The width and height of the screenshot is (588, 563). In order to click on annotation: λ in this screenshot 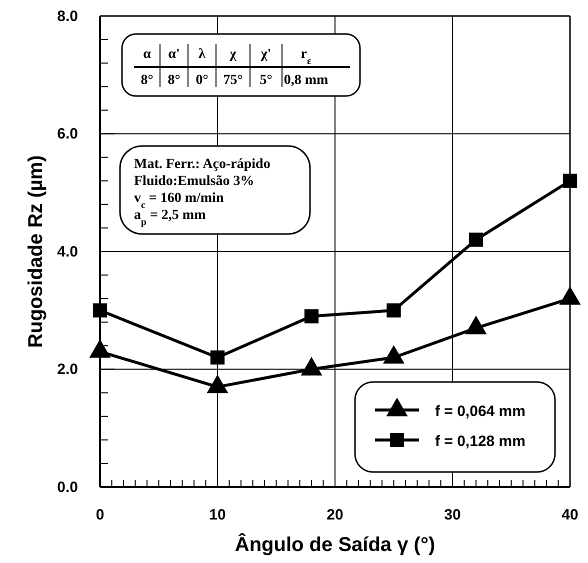, I will do `click(202, 54)`.